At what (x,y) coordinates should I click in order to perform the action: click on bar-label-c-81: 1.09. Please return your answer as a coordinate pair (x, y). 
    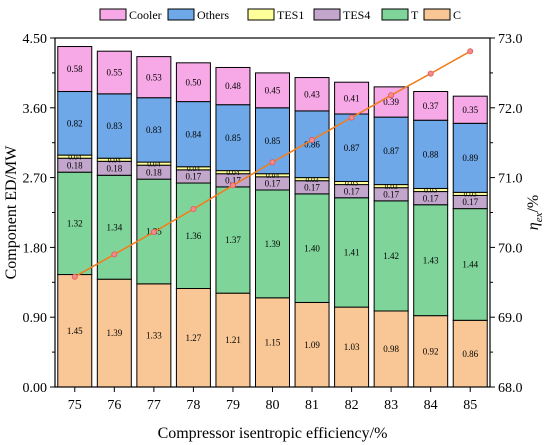
    Looking at the image, I should click on (312, 345).